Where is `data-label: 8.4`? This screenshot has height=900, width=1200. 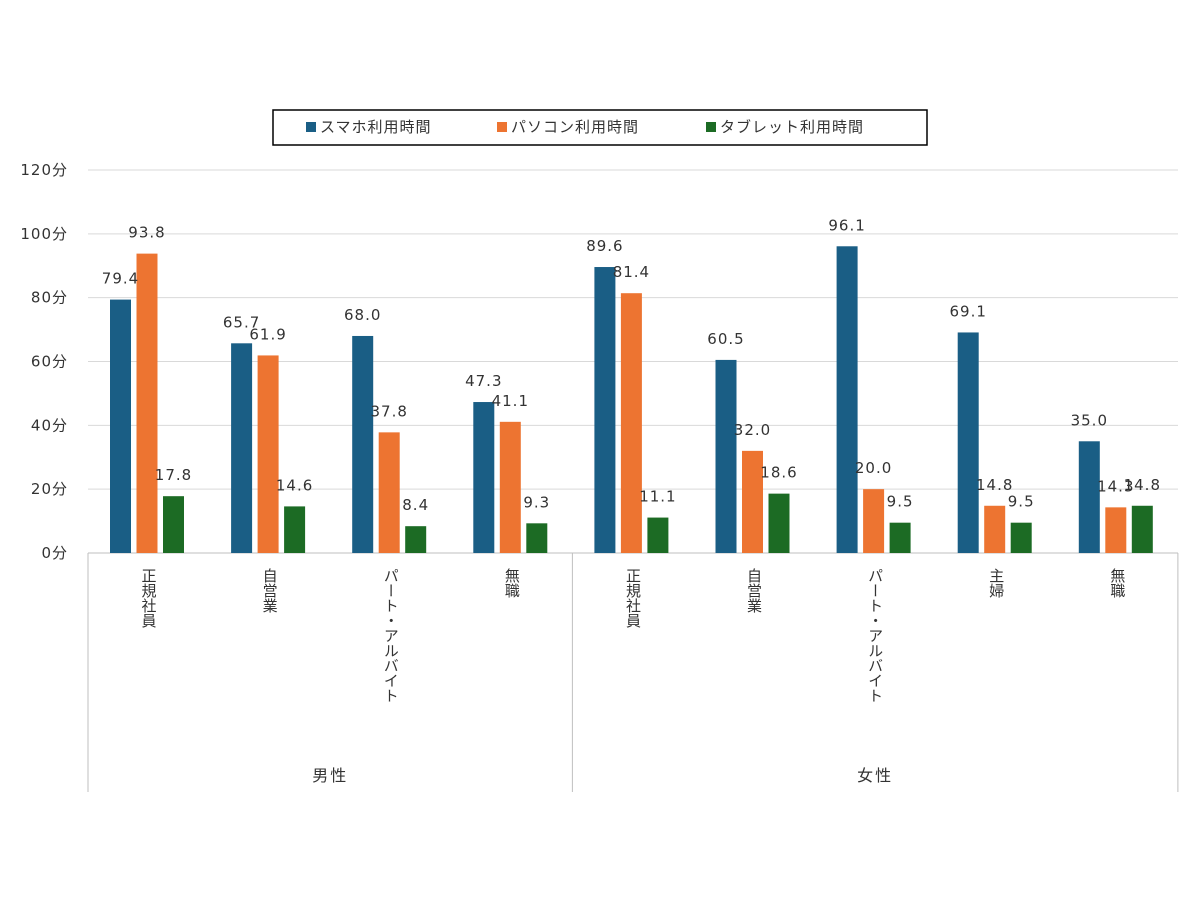 data-label: 8.4 is located at coordinates (415, 505).